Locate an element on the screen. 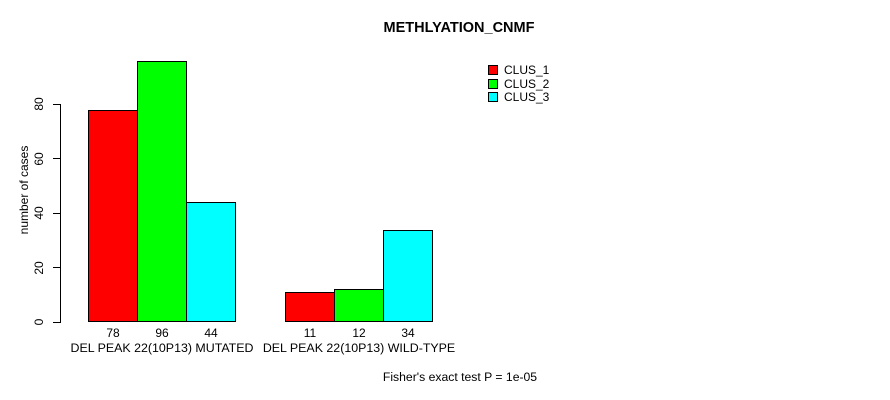 This screenshot has width=890, height=400. bar-clus_1-group2 is located at coordinates (310, 307).